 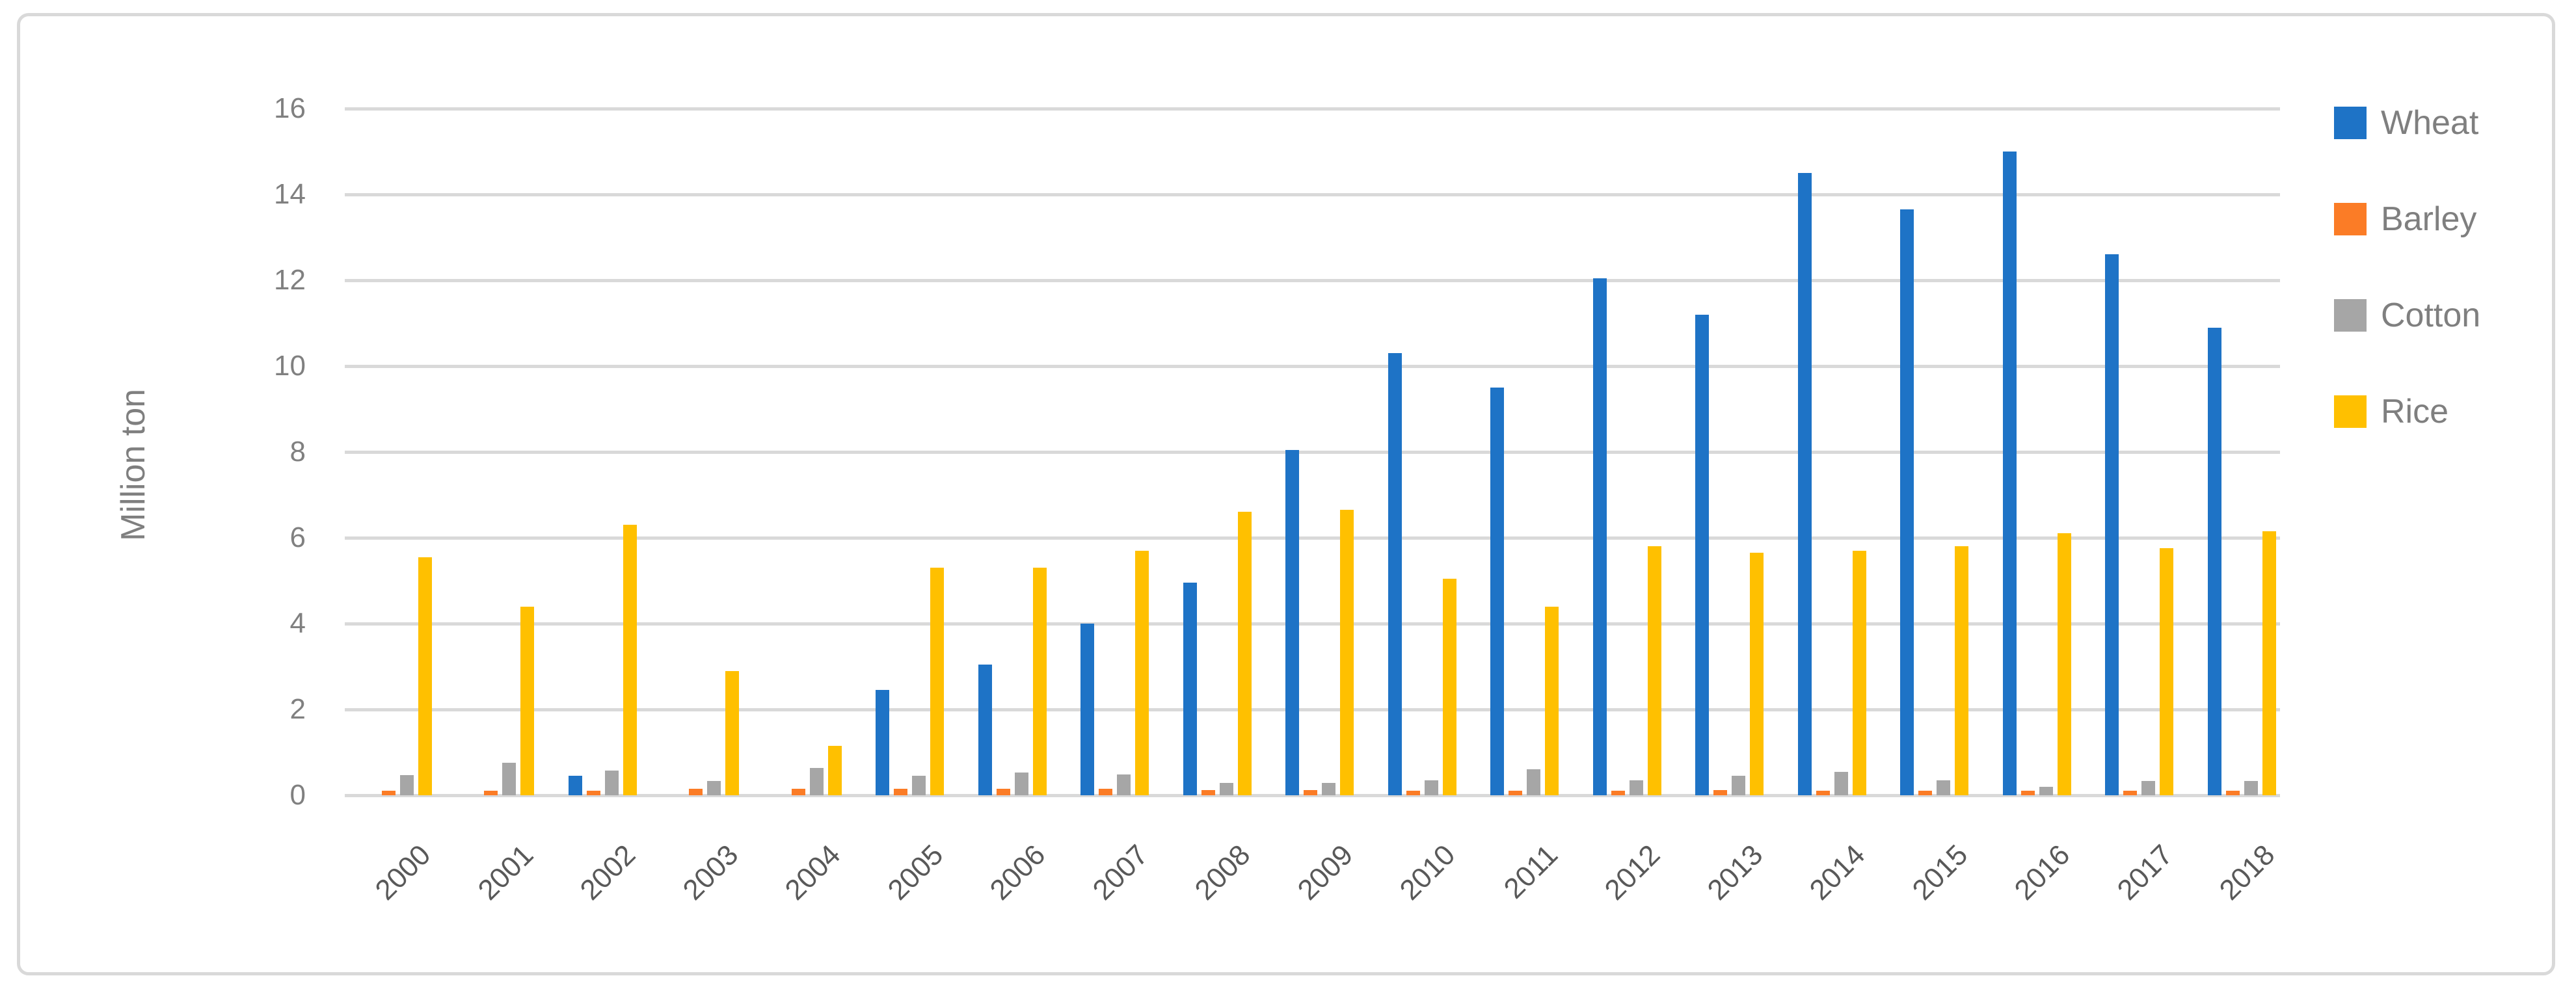 I want to click on bar-wheat-2012, so click(x=1600, y=536).